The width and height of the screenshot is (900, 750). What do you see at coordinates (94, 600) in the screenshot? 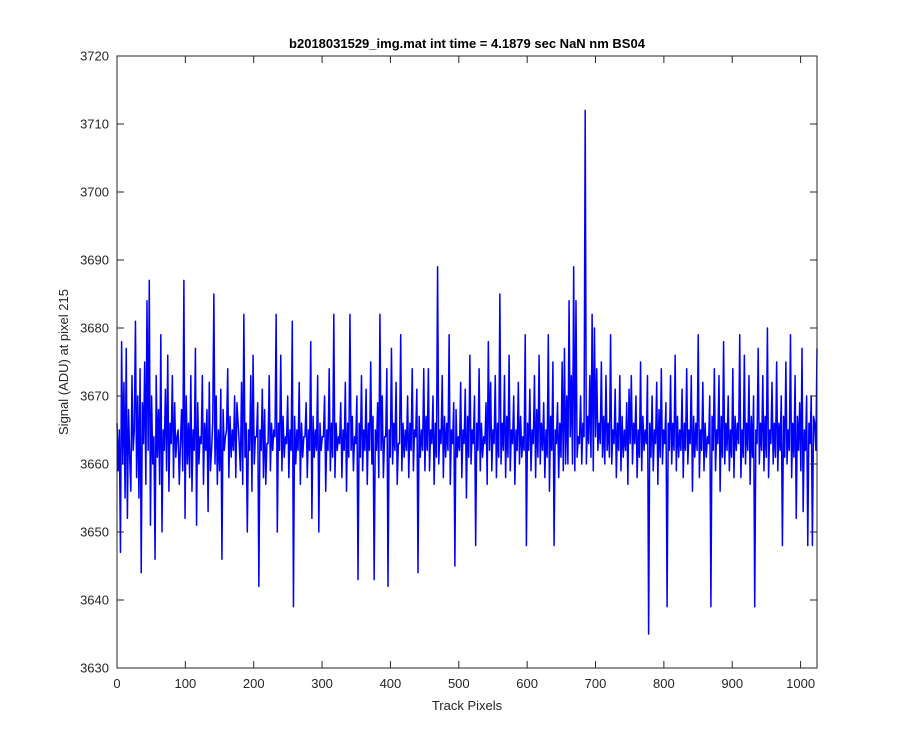
I see `y-tick-label: 3640` at bounding box center [94, 600].